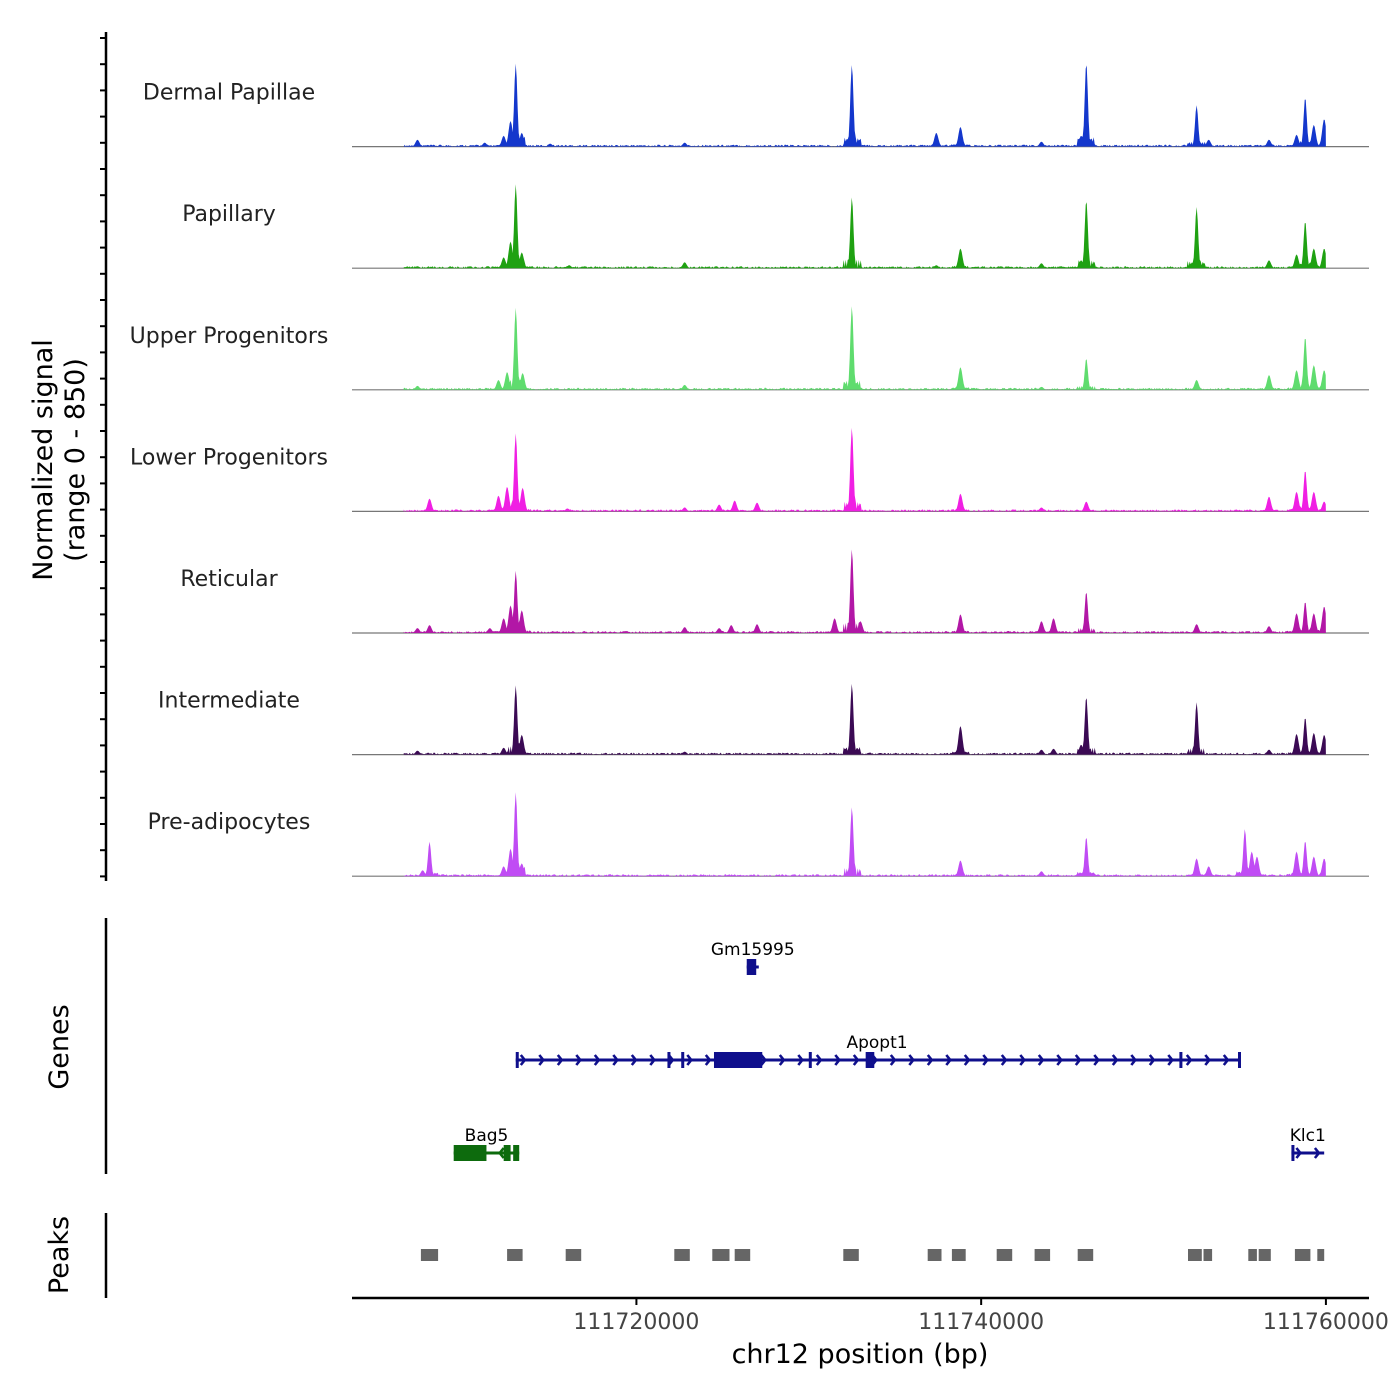  I want to click on gene-model: Apopt1, so click(878, 1050).